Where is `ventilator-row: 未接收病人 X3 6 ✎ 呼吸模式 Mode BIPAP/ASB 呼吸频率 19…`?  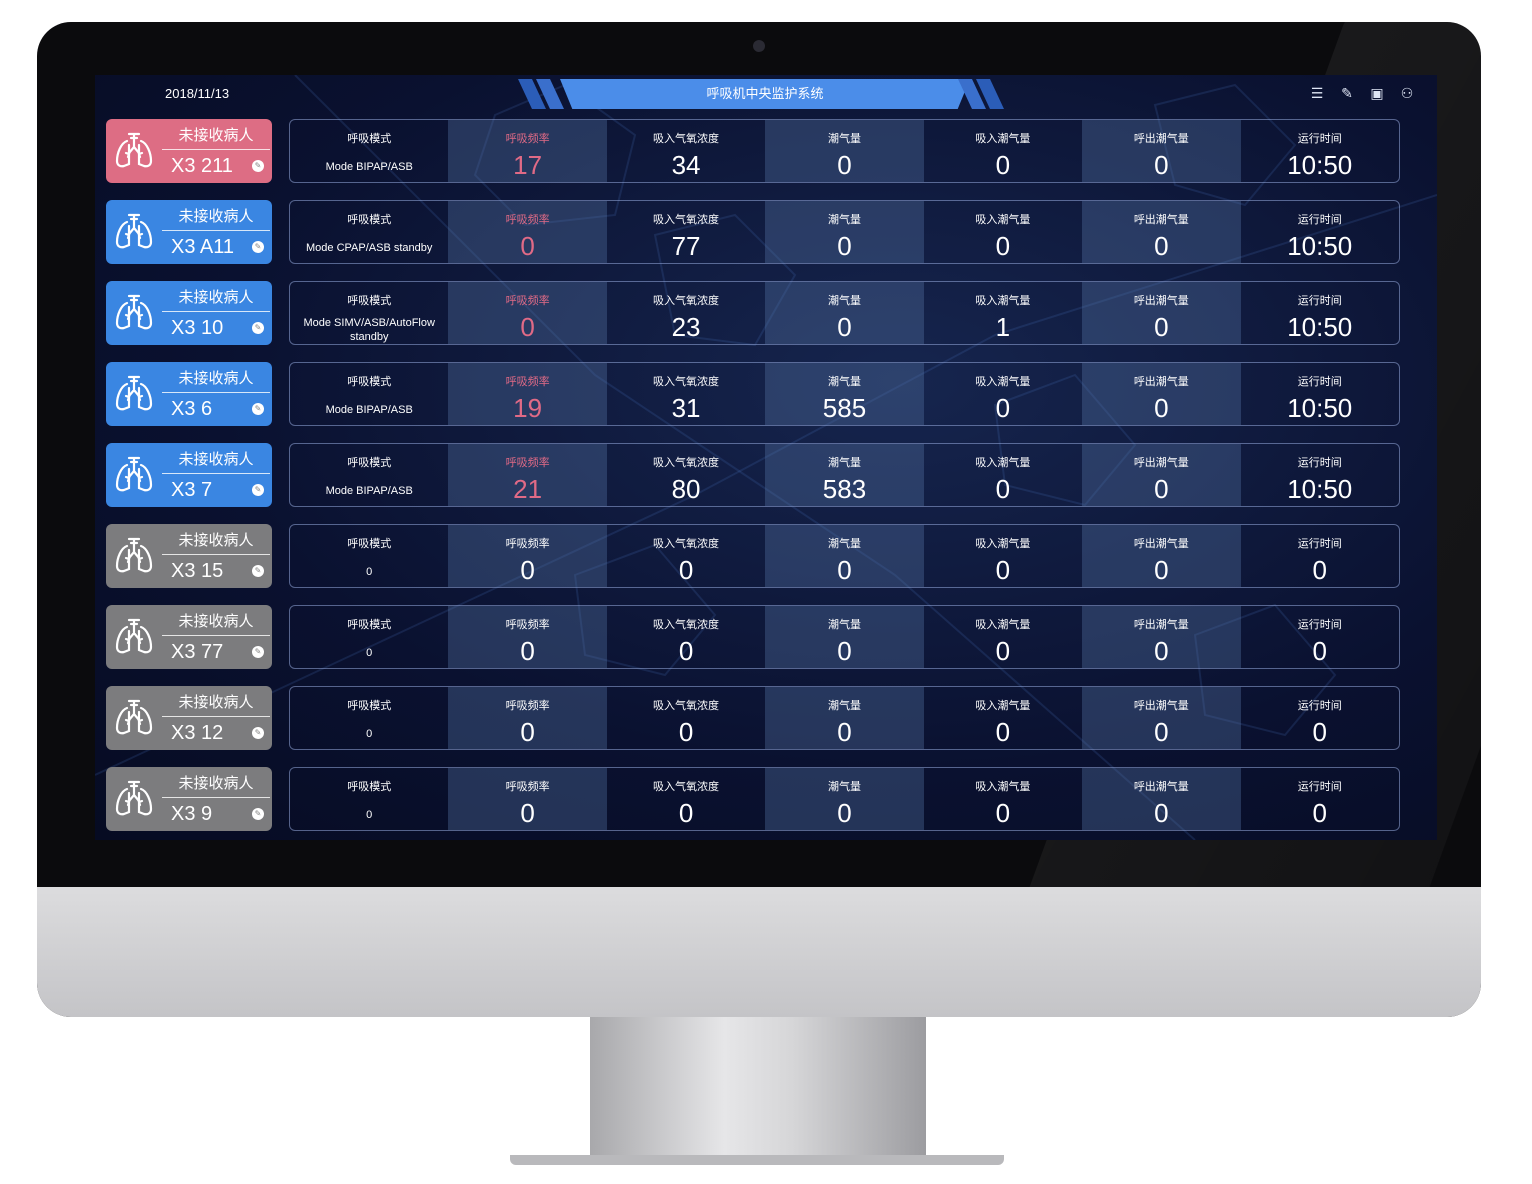
ventilator-row: 未接收病人 X3 6 ✎ 呼吸模式 Mode BIPAP/ASB 呼吸频率 19… is located at coordinates (753, 394).